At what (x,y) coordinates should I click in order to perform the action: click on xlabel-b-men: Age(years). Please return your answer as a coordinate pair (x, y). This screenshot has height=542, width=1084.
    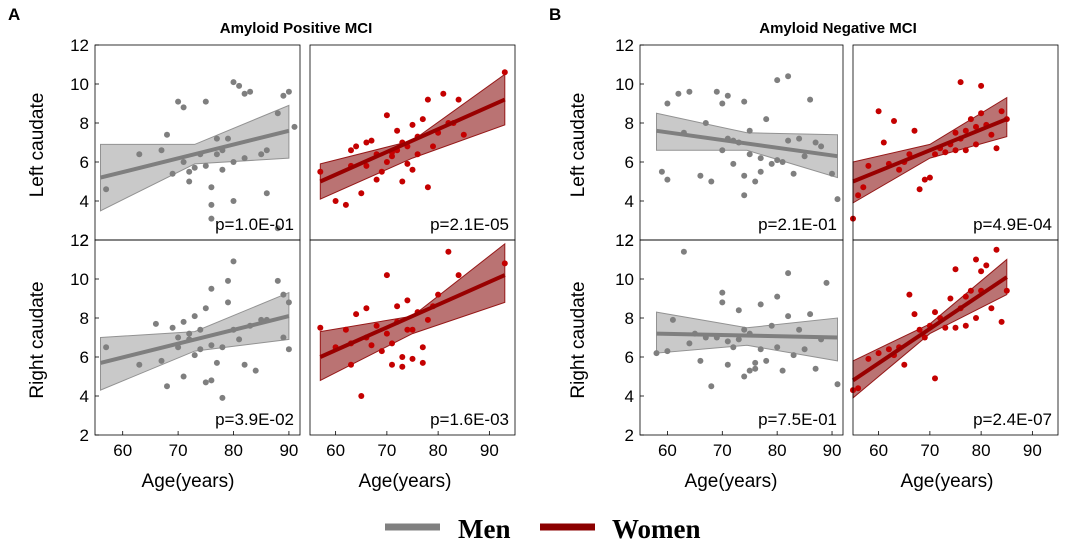
    Looking at the image, I should click on (731, 481).